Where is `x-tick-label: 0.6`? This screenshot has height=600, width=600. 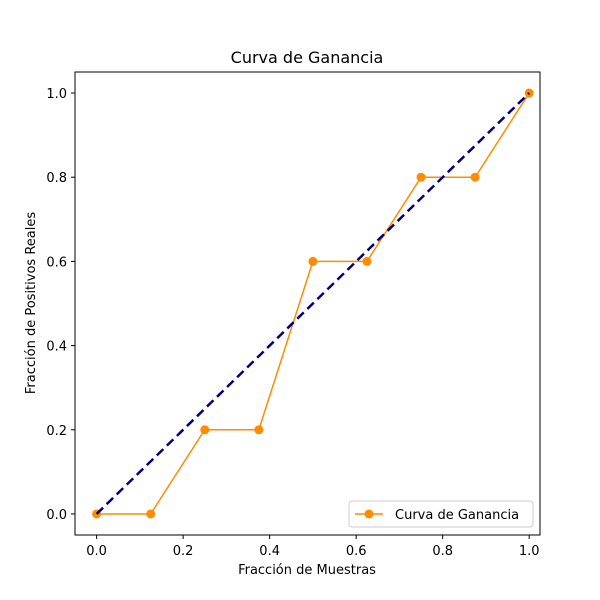
x-tick-label: 0.6 is located at coordinates (356, 551).